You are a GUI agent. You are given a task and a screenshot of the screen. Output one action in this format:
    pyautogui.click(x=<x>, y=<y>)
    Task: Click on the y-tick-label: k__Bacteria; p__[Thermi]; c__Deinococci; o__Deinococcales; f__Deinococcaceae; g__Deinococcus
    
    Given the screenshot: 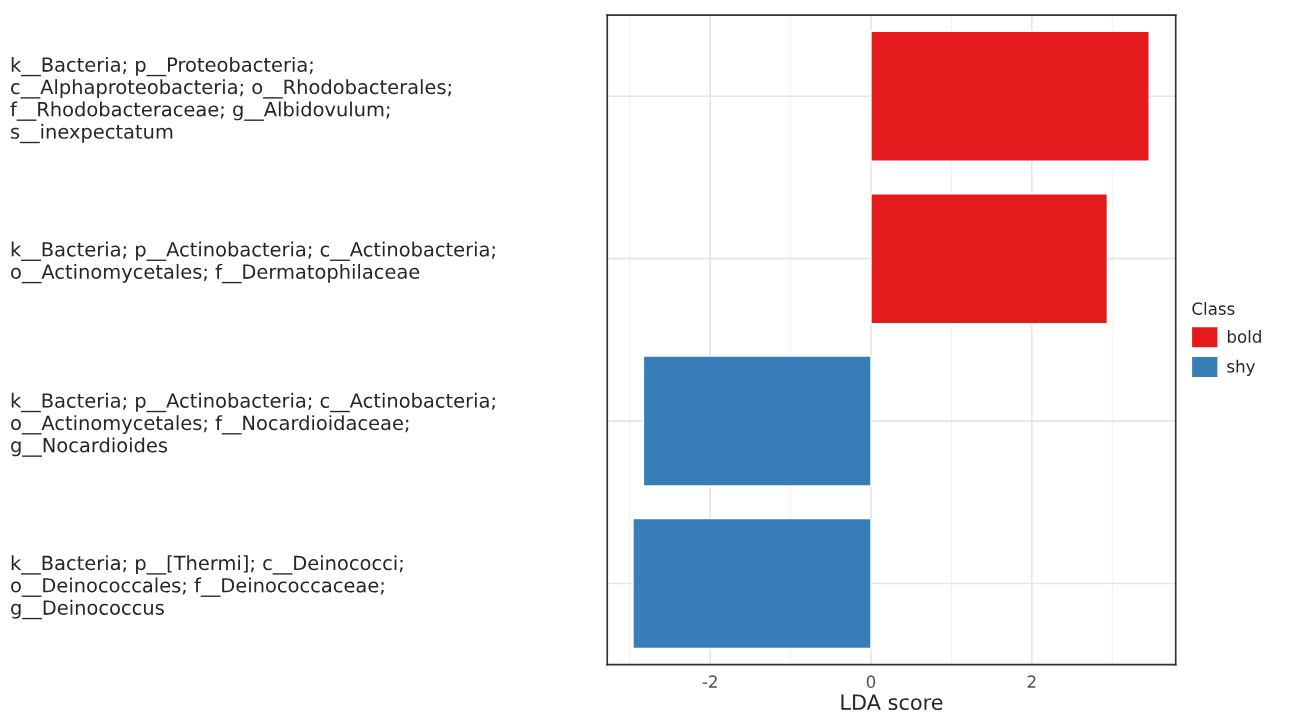 What is the action you would take?
    pyautogui.click(x=207, y=587)
    